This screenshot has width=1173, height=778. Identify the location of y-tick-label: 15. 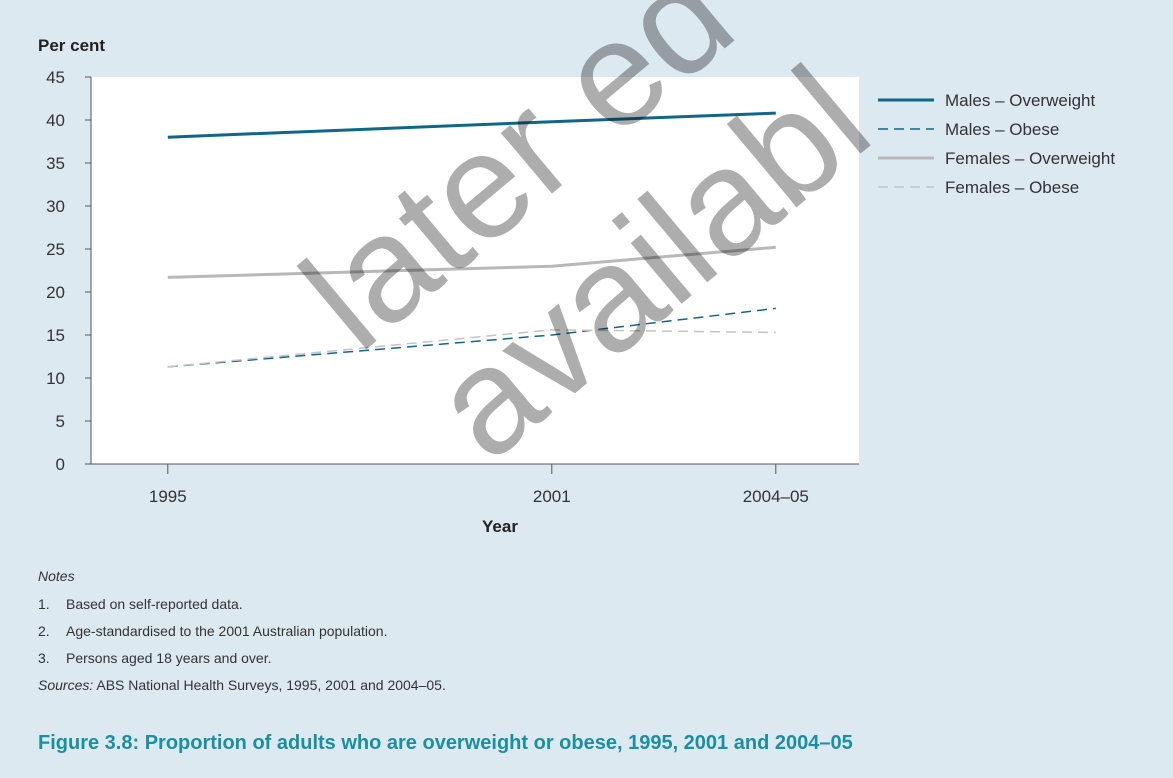
(55, 335).